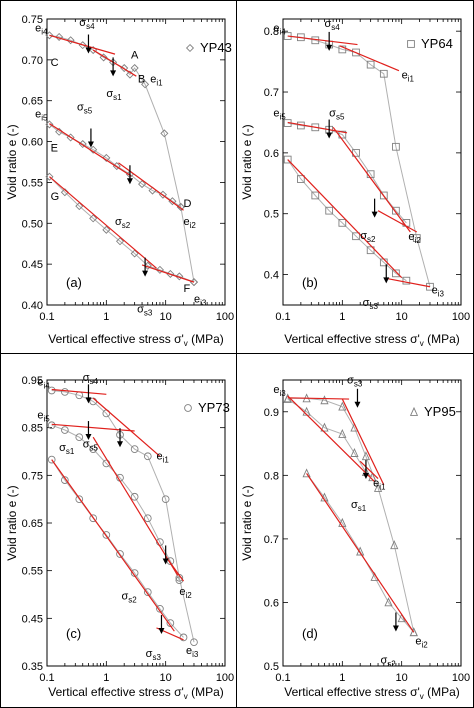  I want to click on series-line, so click(117, 548).